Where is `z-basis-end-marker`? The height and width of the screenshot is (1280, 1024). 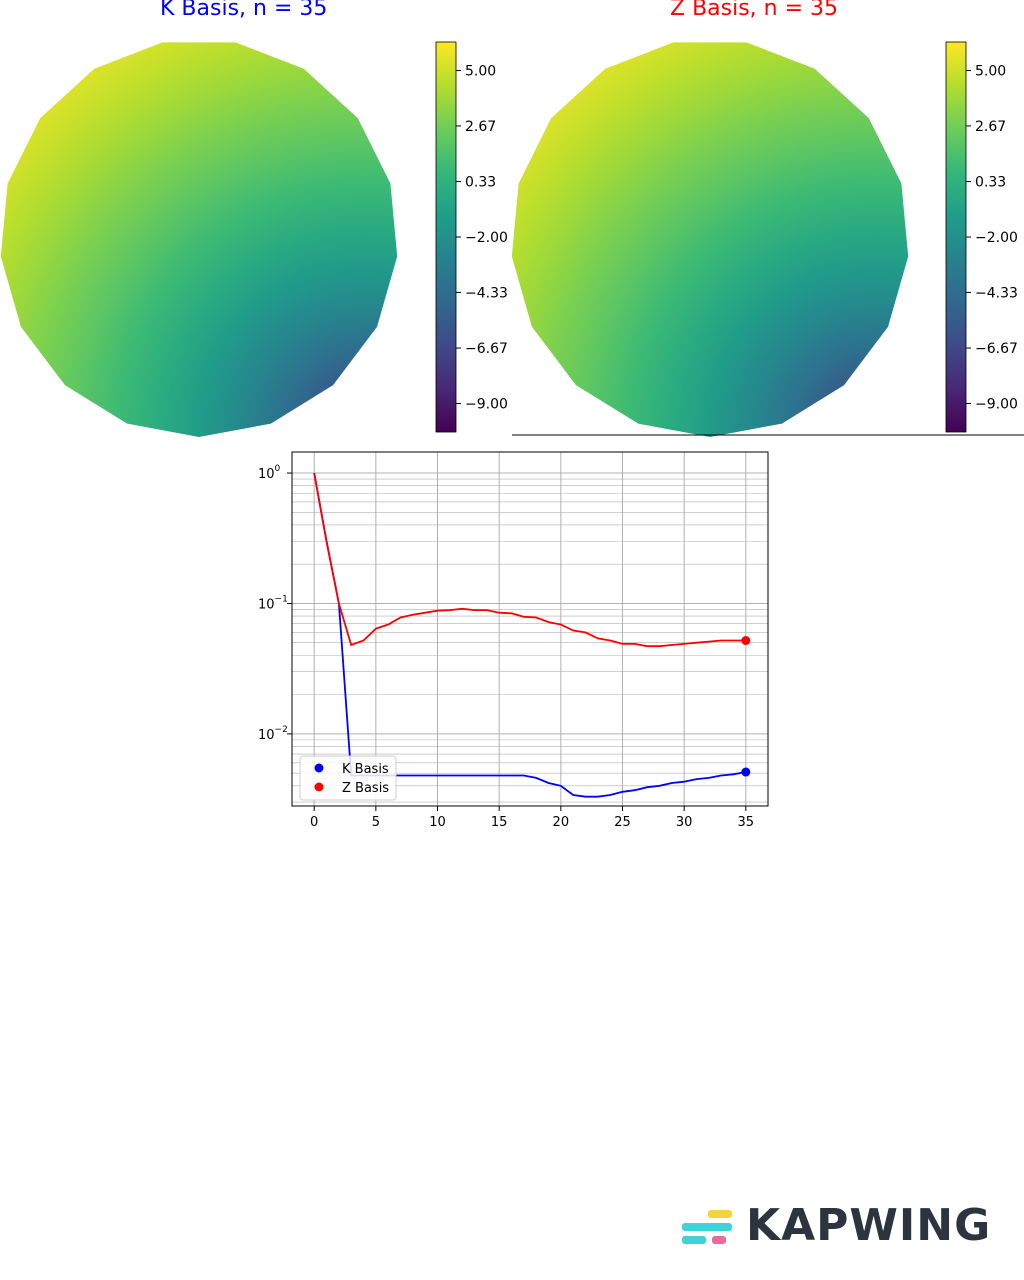
z-basis-end-marker is located at coordinates (746, 641).